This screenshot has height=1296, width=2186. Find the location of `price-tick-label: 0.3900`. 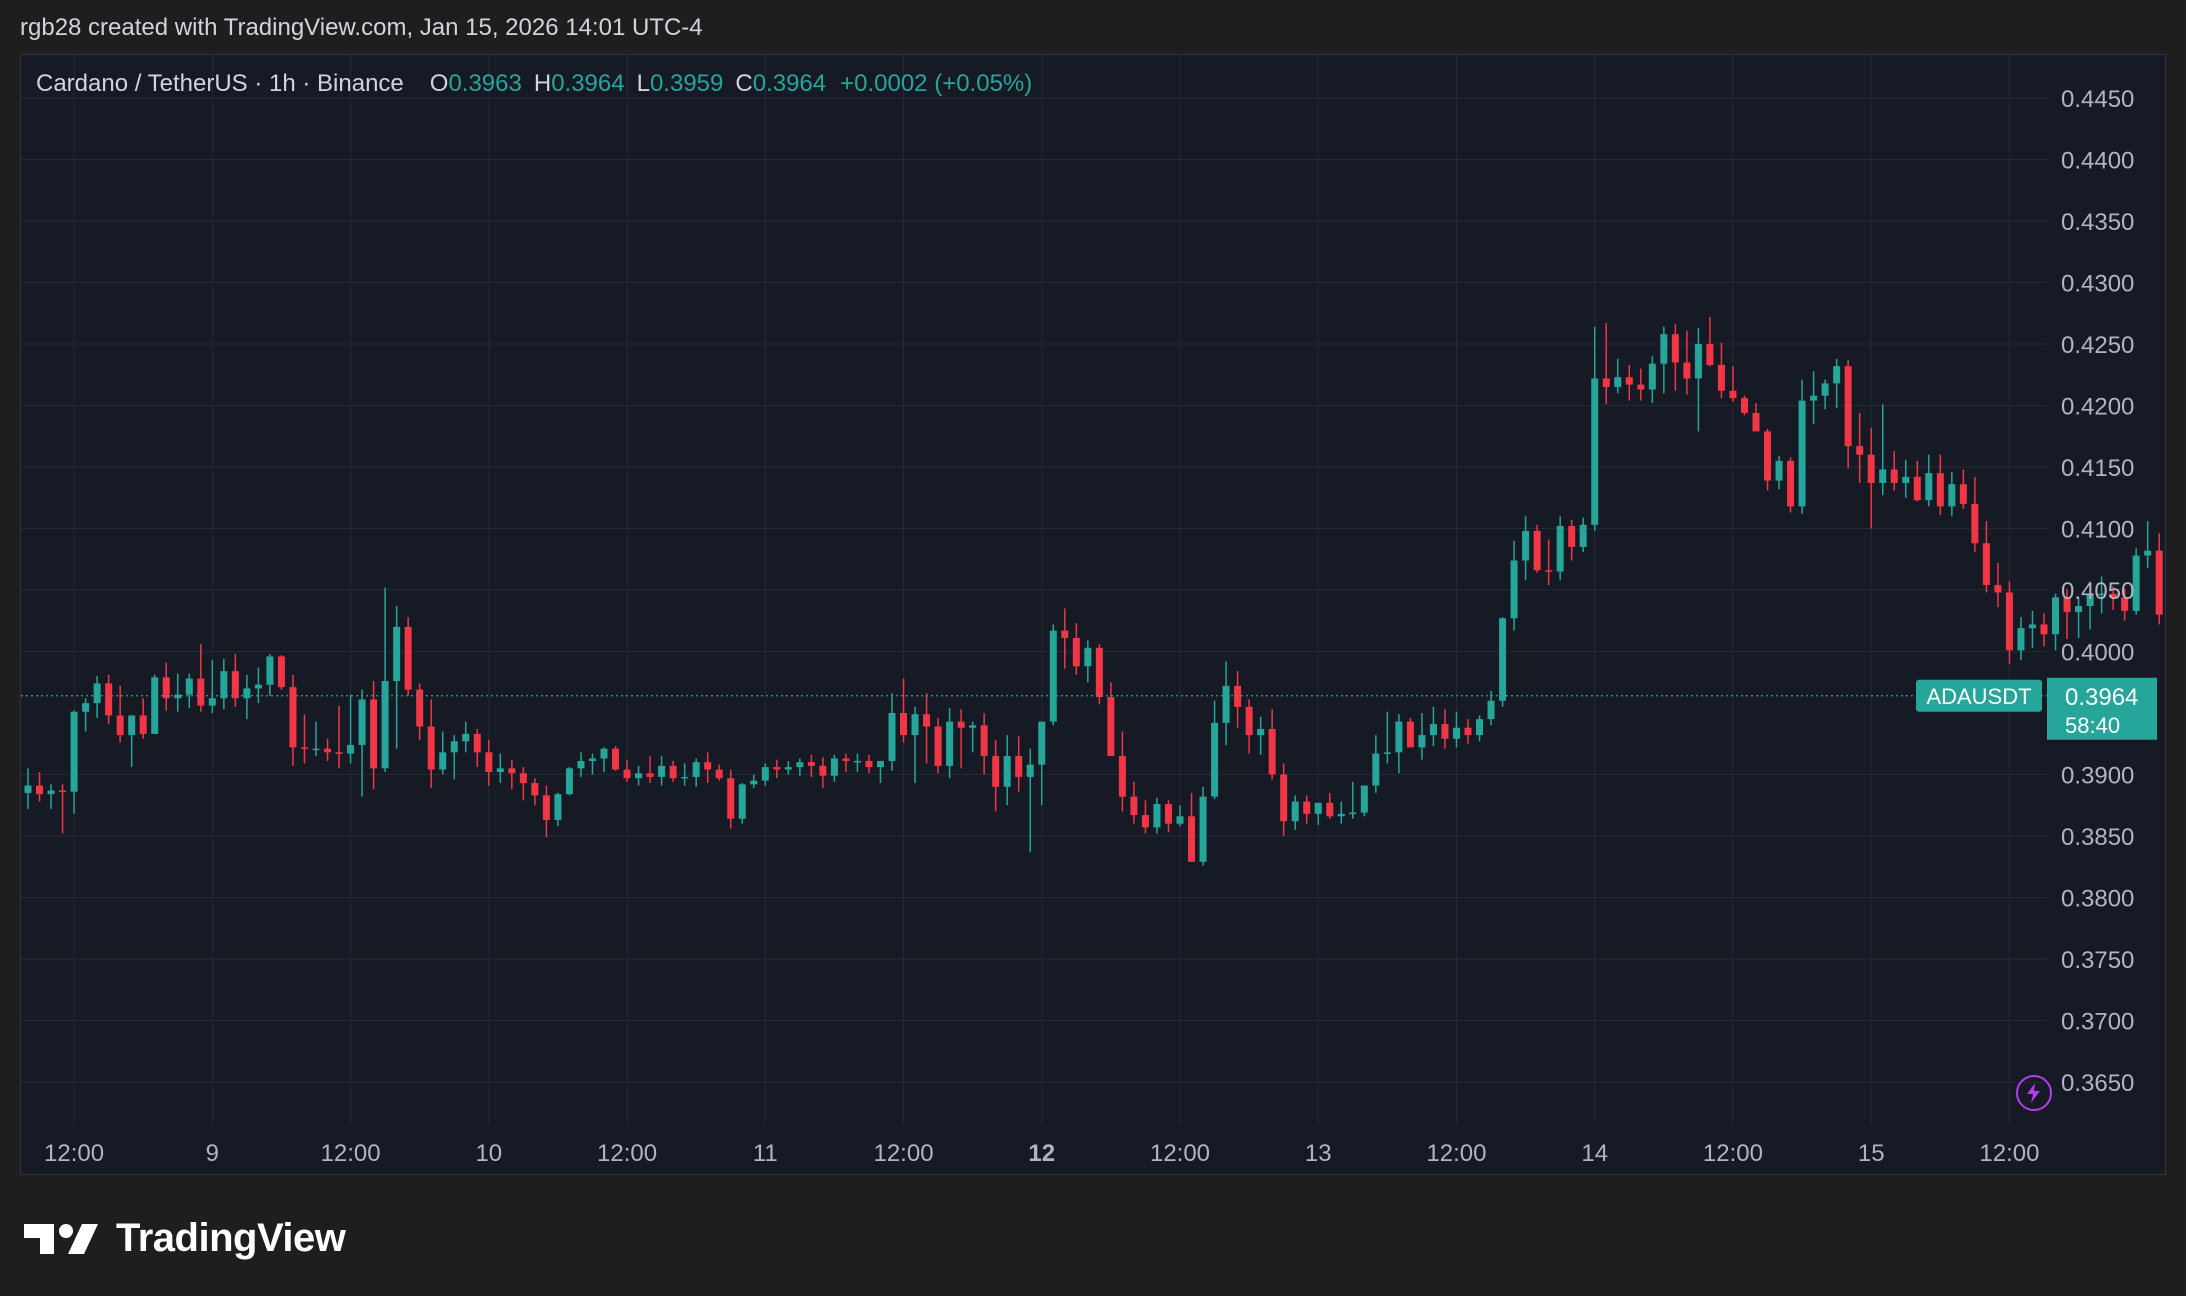

price-tick-label: 0.3900 is located at coordinates (2097, 775).